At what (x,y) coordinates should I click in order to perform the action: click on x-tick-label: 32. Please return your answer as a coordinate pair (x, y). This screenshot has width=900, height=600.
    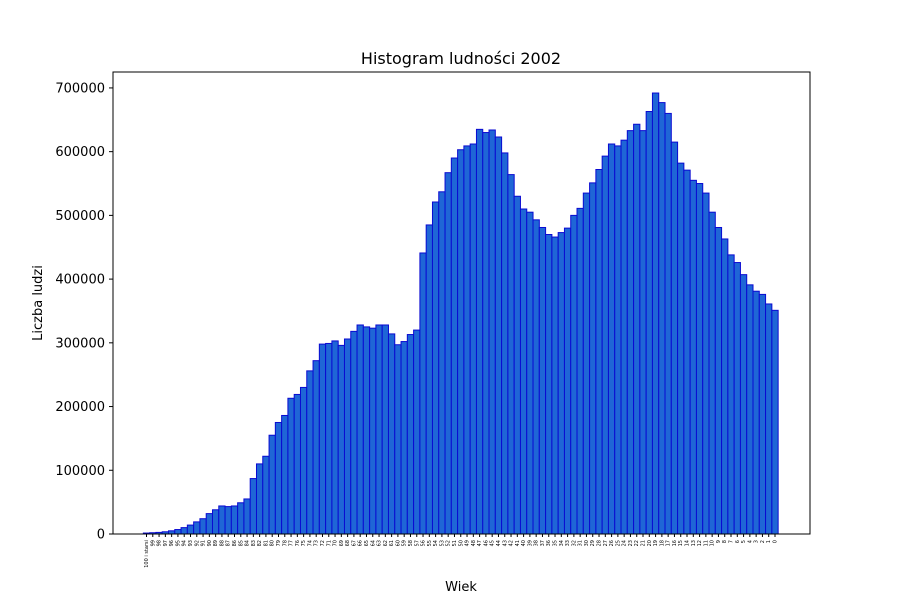
    Looking at the image, I should click on (574, 543).